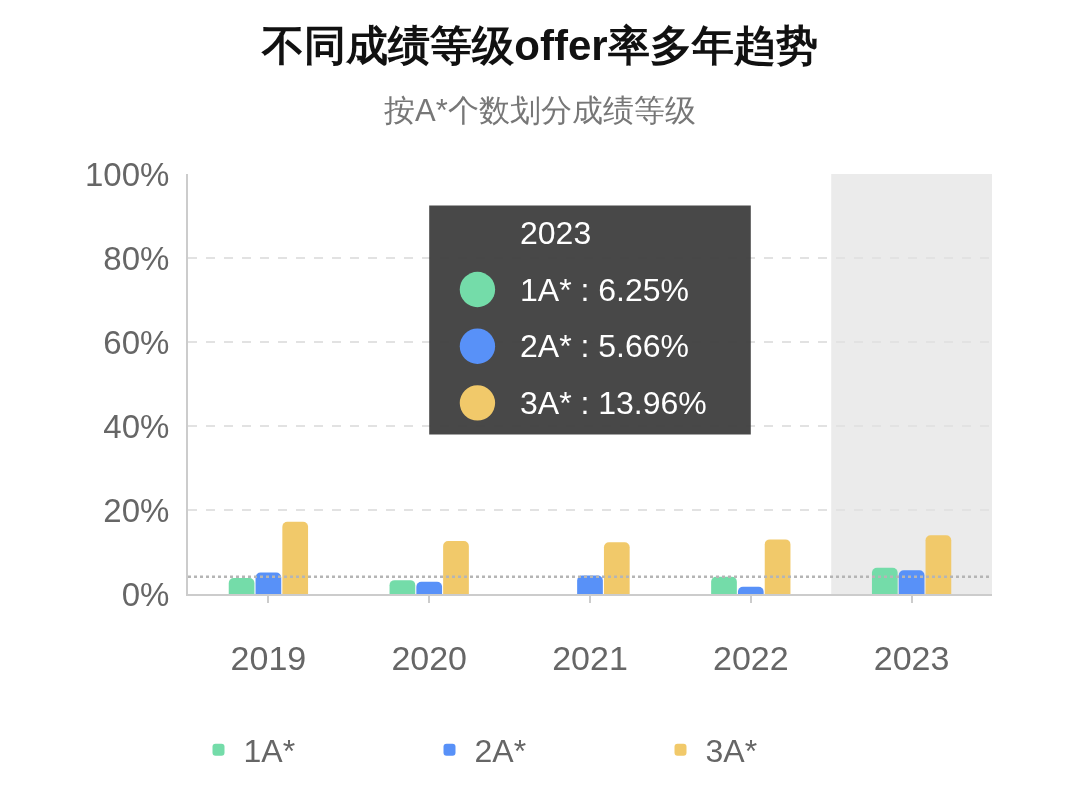 Image resolution: width=1080 pixels, height=810 pixels. I want to click on legend-label: 3A*, so click(731, 751).